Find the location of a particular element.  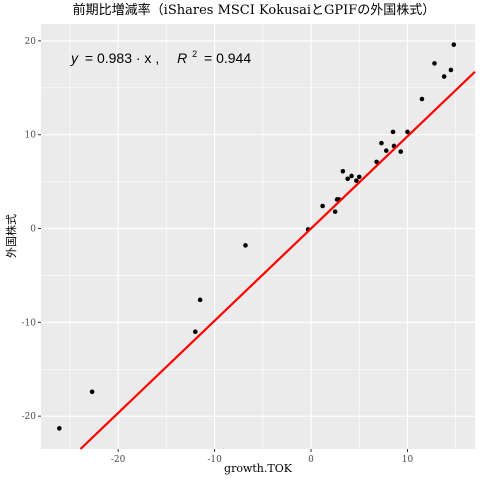

y-tick-label: -20 is located at coordinates (29, 417).